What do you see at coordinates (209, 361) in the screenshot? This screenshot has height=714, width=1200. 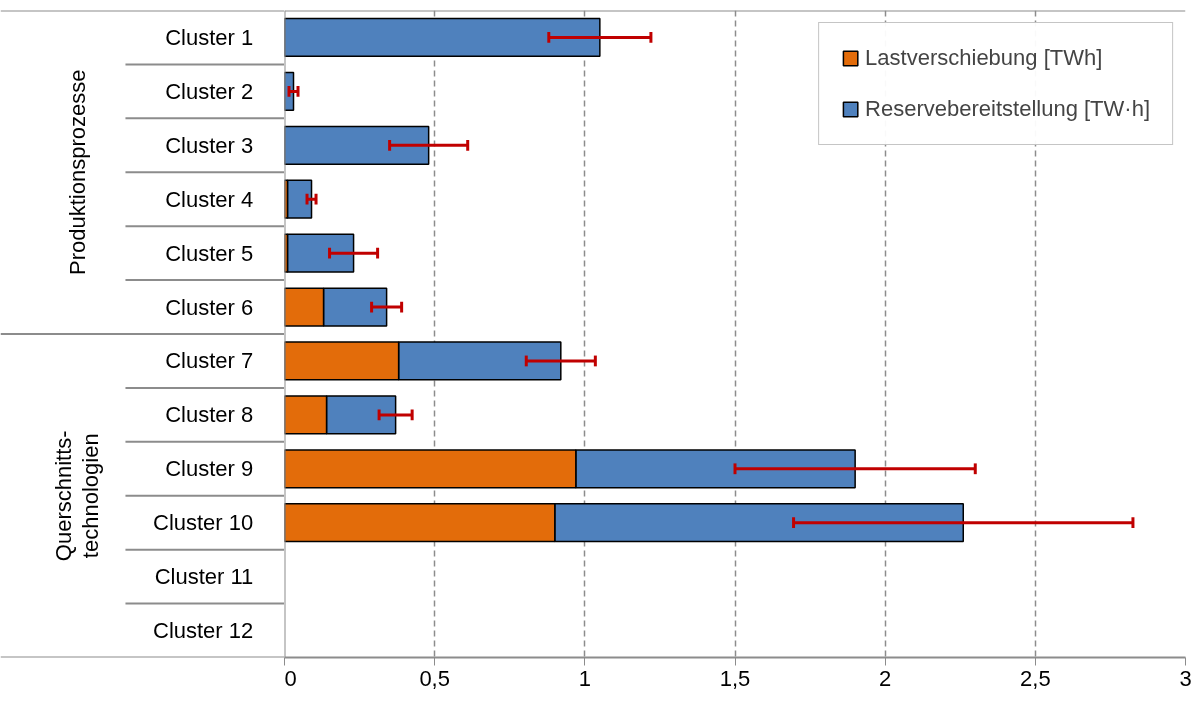 I see `y-tick-label: Cluster 7` at bounding box center [209, 361].